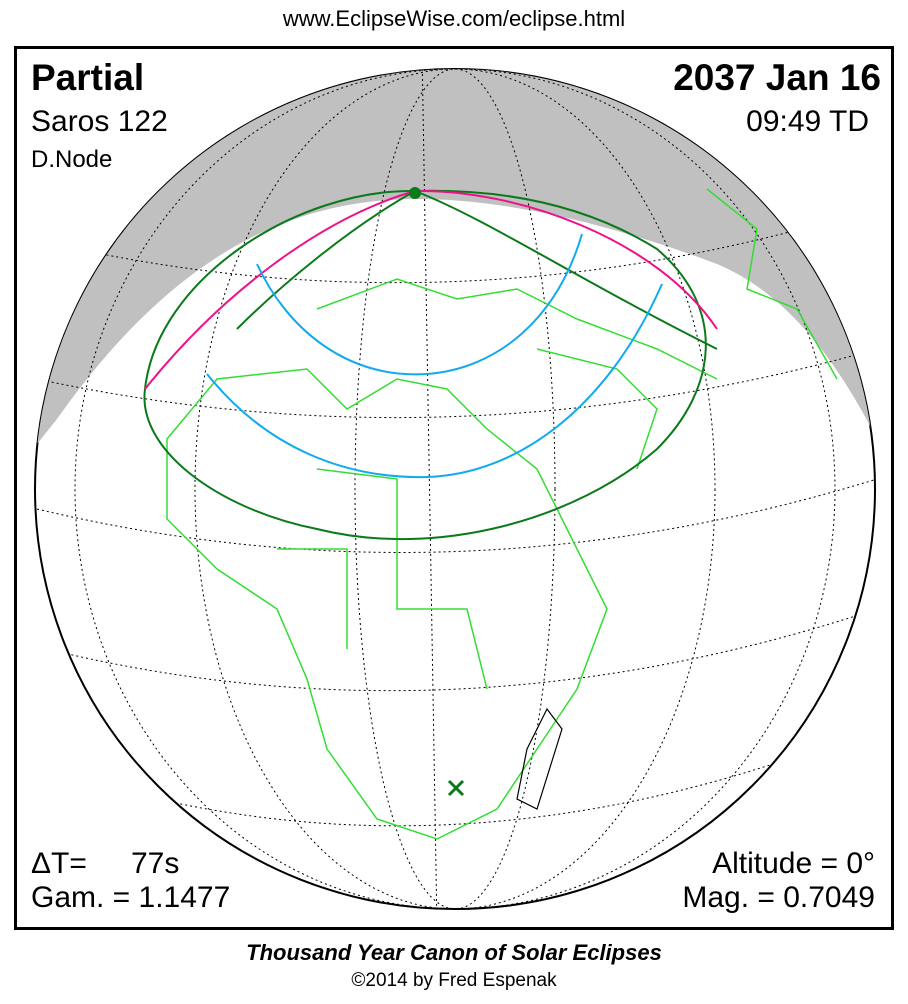  What do you see at coordinates (454, 980) in the screenshot?
I see `copyright: ©2014 by Fred Espenak` at bounding box center [454, 980].